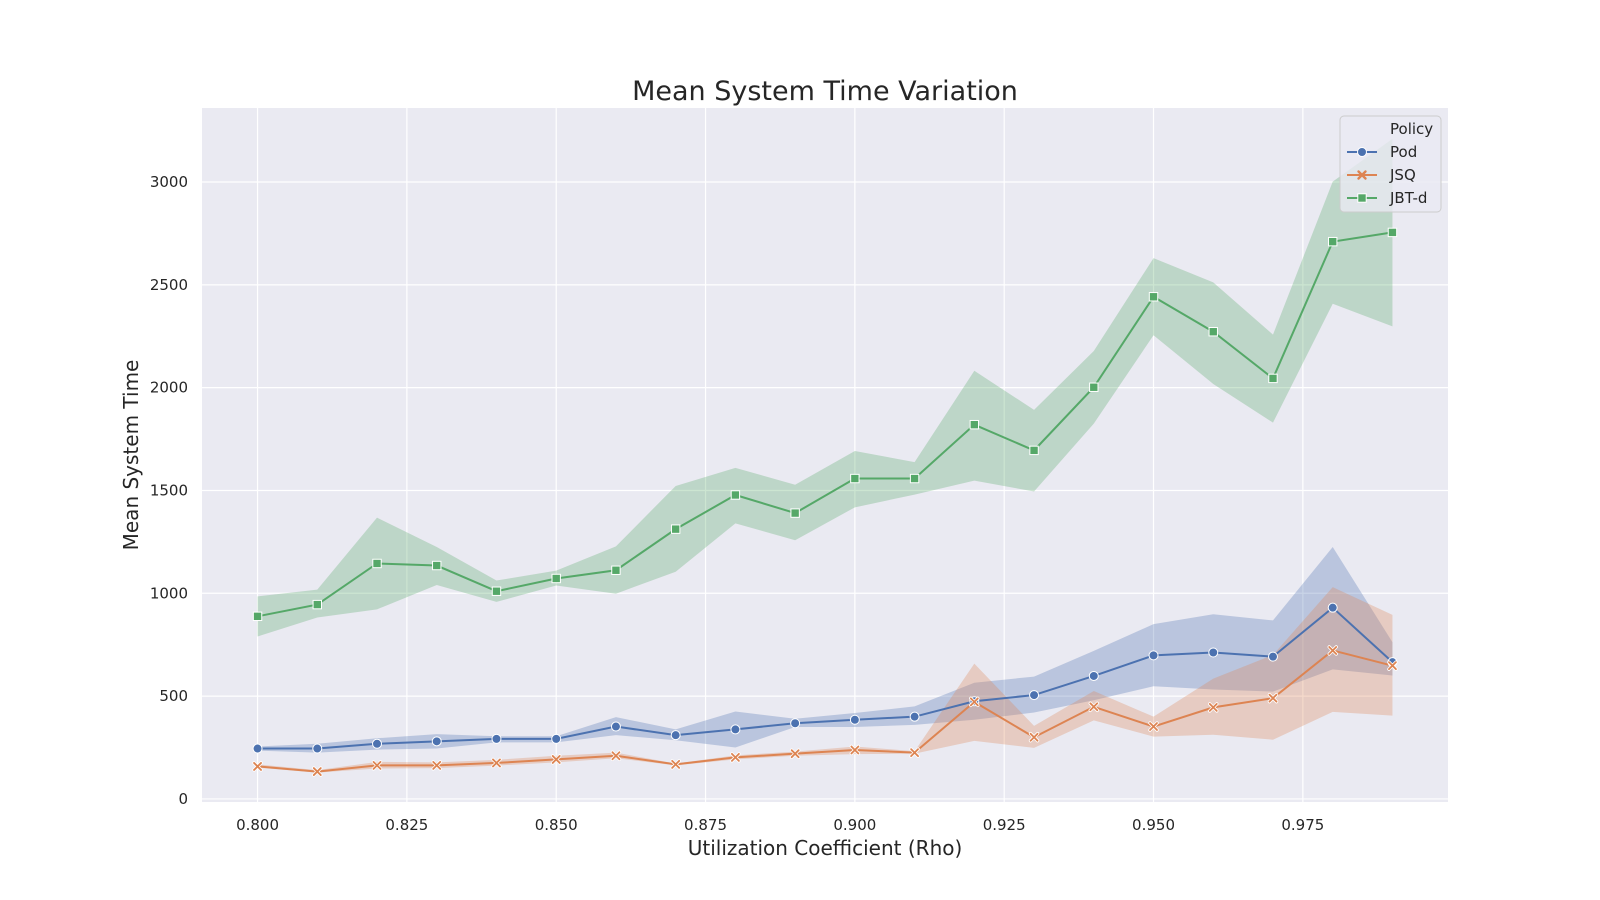 The width and height of the screenshot is (1600, 900). Describe the element at coordinates (1382, 152) in the screenshot. I see `legend-item-pod: Pod` at that location.